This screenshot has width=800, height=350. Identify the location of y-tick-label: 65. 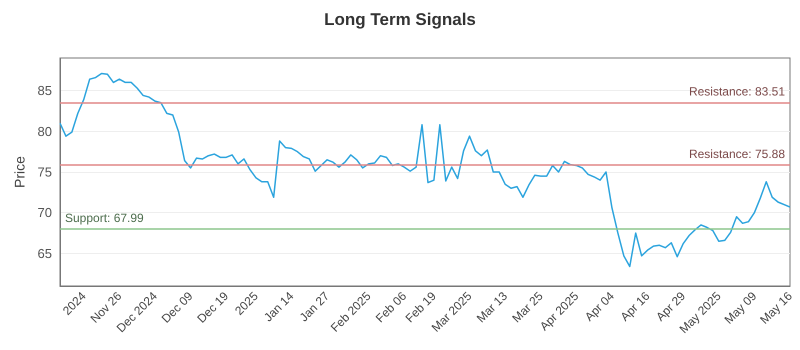
(45, 253).